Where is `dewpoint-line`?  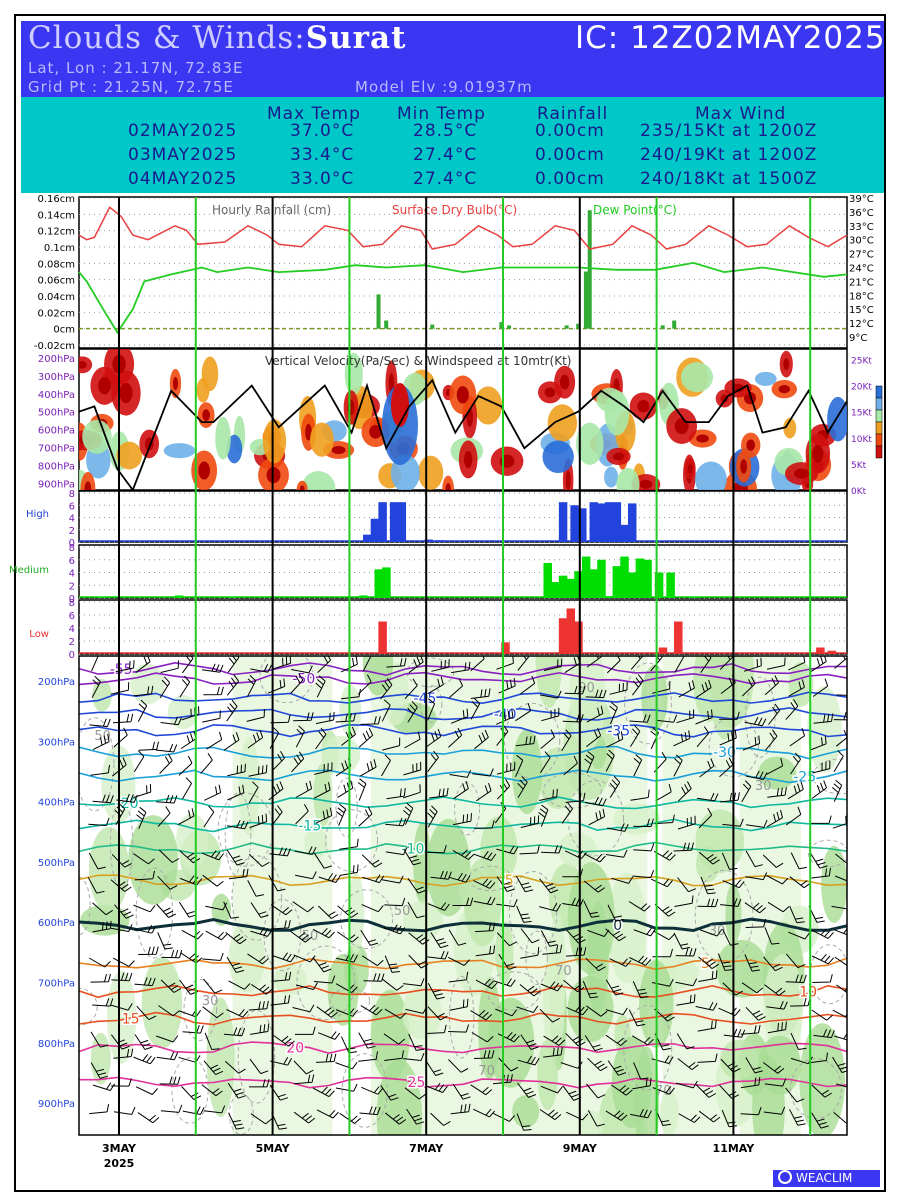 dewpoint-line is located at coordinates (463, 298).